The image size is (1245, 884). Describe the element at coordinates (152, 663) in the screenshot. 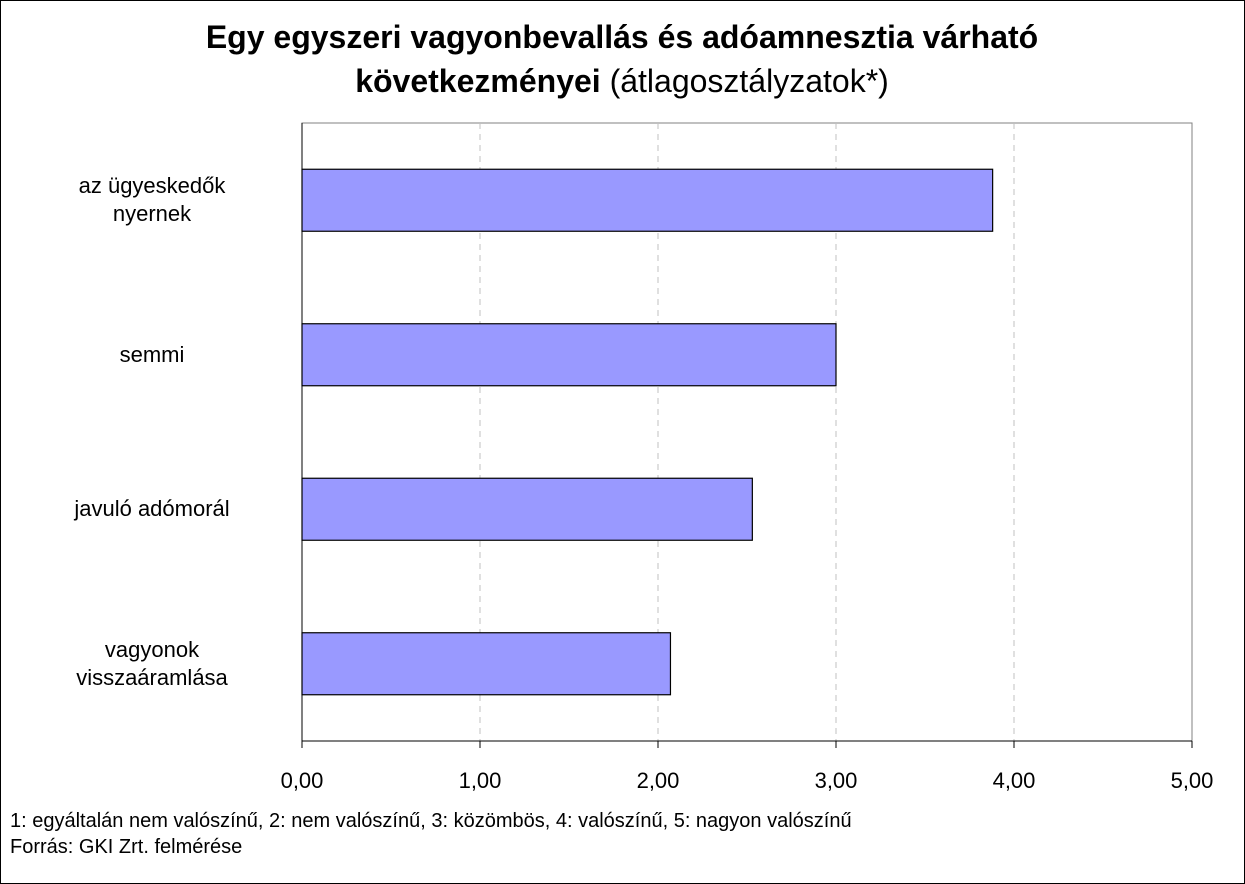

I see `y-tick-label: vagyonok visszaáramlása` at that location.